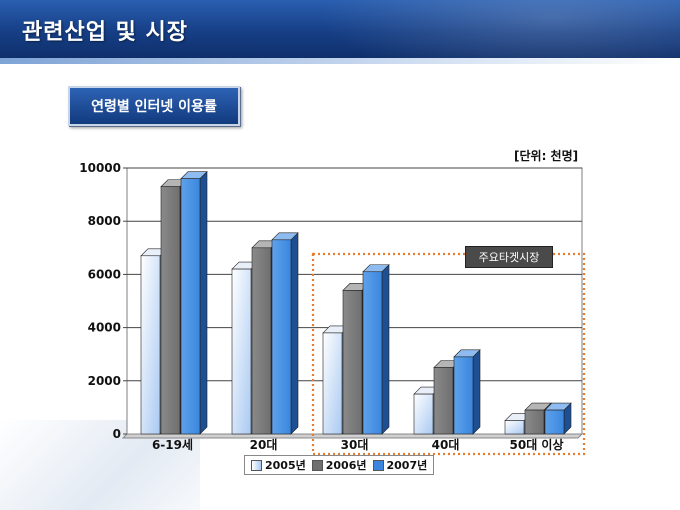 The image size is (680, 510). What do you see at coordinates (340, 29) in the screenshot?
I see `header-bar: 관련산업 및 시장` at bounding box center [340, 29].